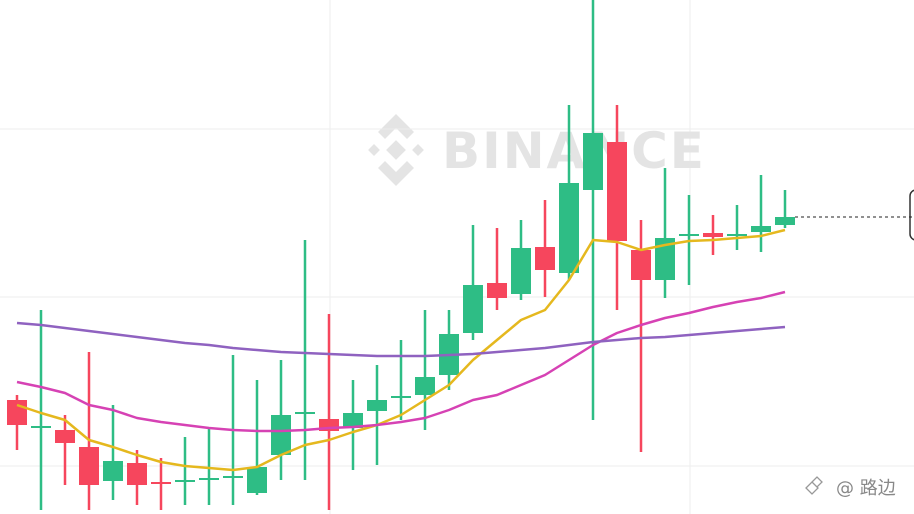 This screenshot has width=914, height=514. I want to click on watermark-text: BINANCE, so click(574, 151).